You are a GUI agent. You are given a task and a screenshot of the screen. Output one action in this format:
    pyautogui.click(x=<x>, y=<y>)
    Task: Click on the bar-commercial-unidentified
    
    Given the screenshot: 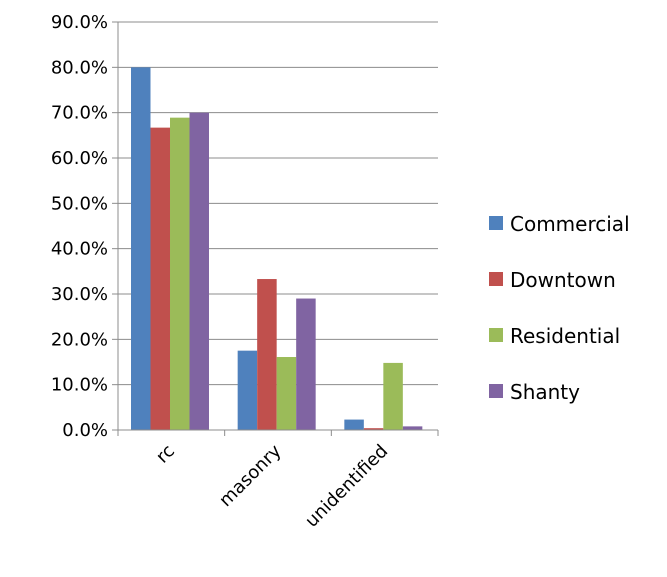 What is the action you would take?
    pyautogui.click(x=354, y=424)
    